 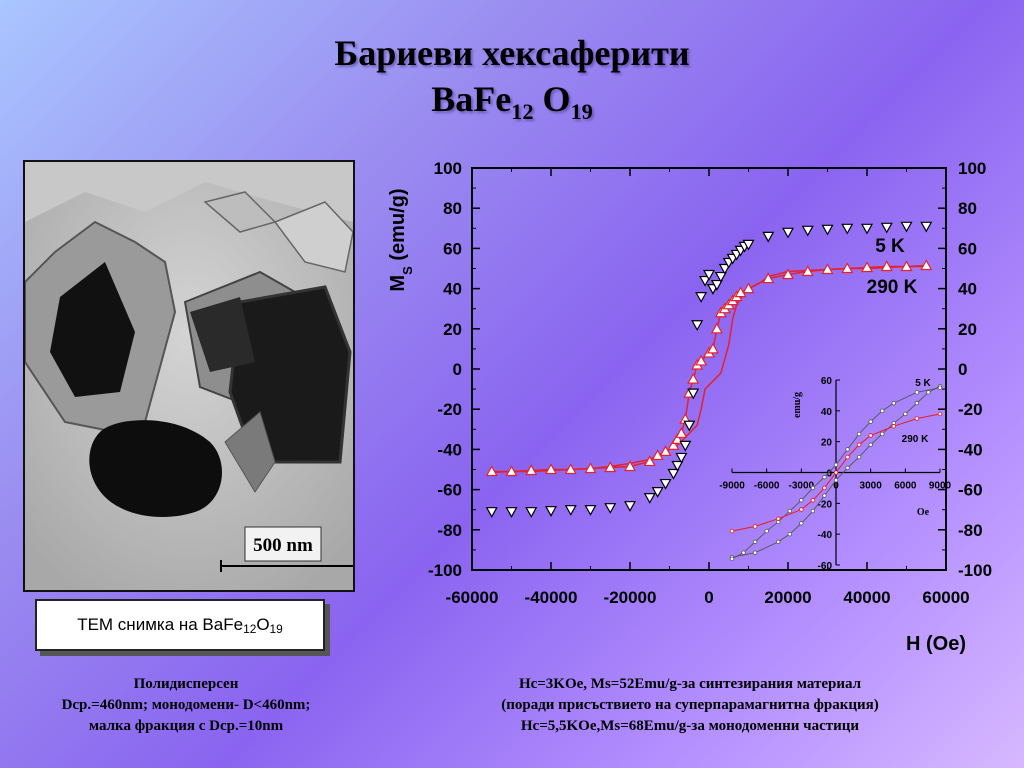 What do you see at coordinates (797, 405) in the screenshot?
I see `inset-y-axis-label: emu/g` at bounding box center [797, 405].